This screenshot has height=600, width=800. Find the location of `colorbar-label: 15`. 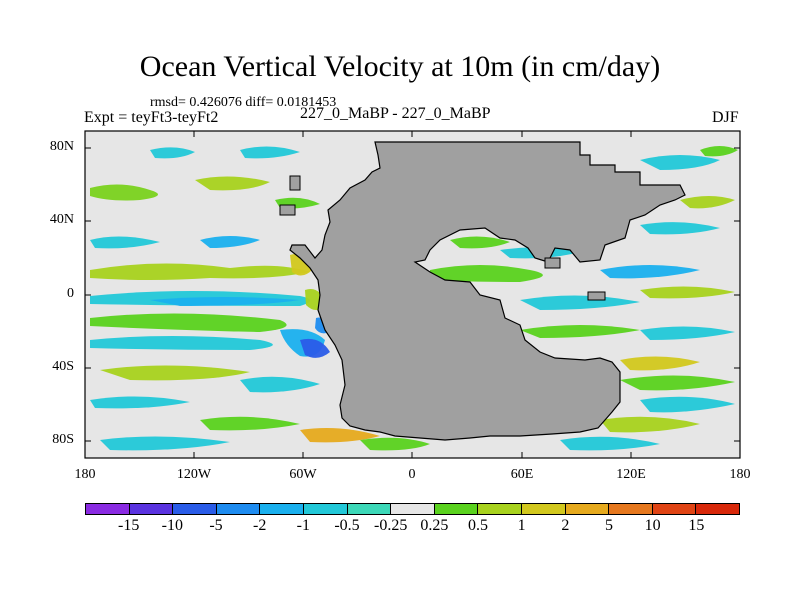

colorbar-label: 15 is located at coordinates (696, 525).